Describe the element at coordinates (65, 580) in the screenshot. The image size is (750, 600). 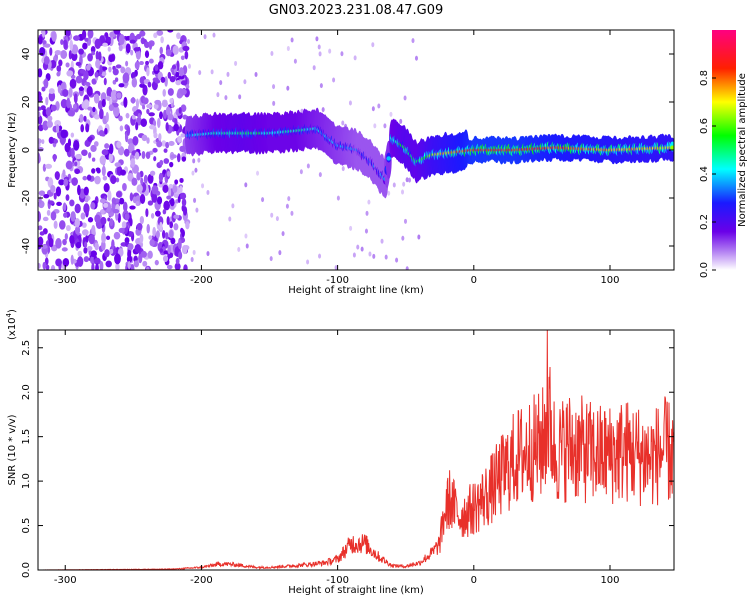
I see `x-tick-label: -300` at that location.